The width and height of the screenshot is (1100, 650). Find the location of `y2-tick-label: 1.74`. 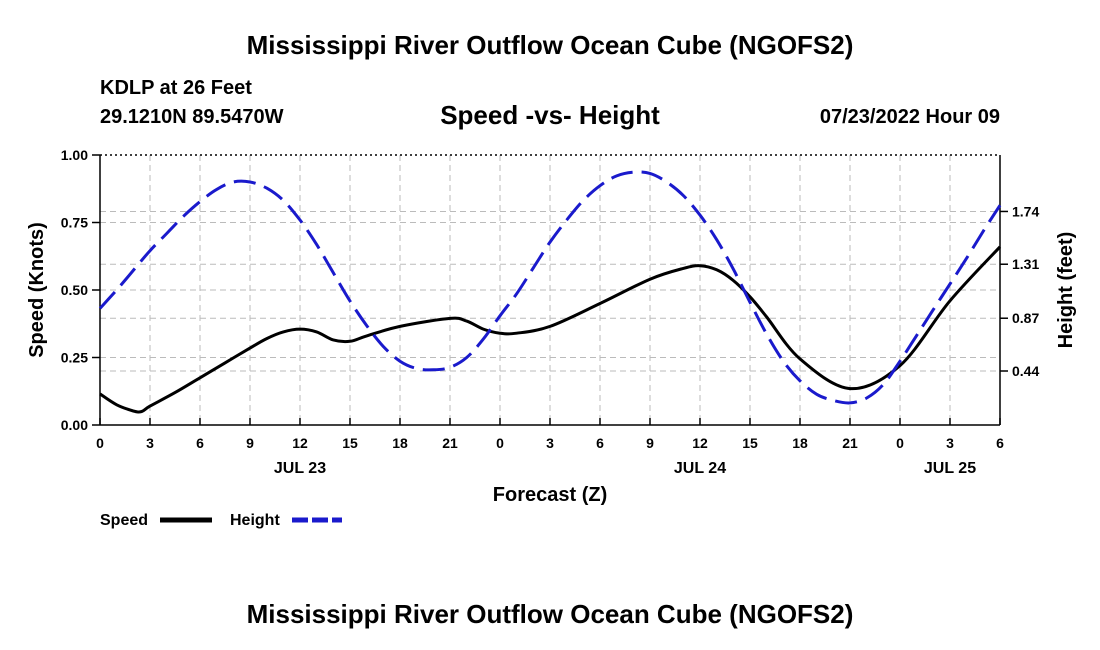

y2-tick-label: 1.74 is located at coordinates (1025, 211).